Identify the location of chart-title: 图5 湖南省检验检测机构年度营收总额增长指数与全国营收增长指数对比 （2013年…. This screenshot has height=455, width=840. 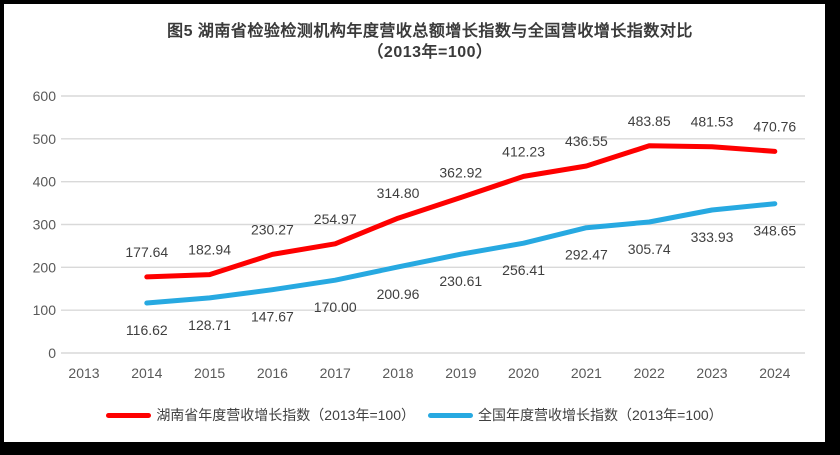
(430, 42).